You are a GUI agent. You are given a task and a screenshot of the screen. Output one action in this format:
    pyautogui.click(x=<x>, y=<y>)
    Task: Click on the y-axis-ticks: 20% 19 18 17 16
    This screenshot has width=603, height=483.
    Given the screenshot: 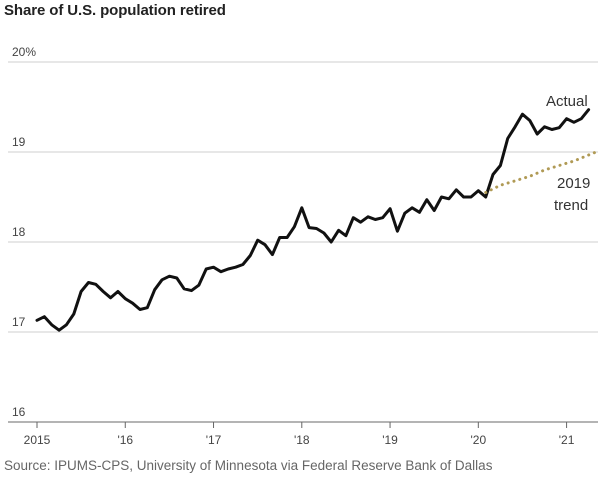 What is the action you would take?
    pyautogui.click(x=24, y=232)
    